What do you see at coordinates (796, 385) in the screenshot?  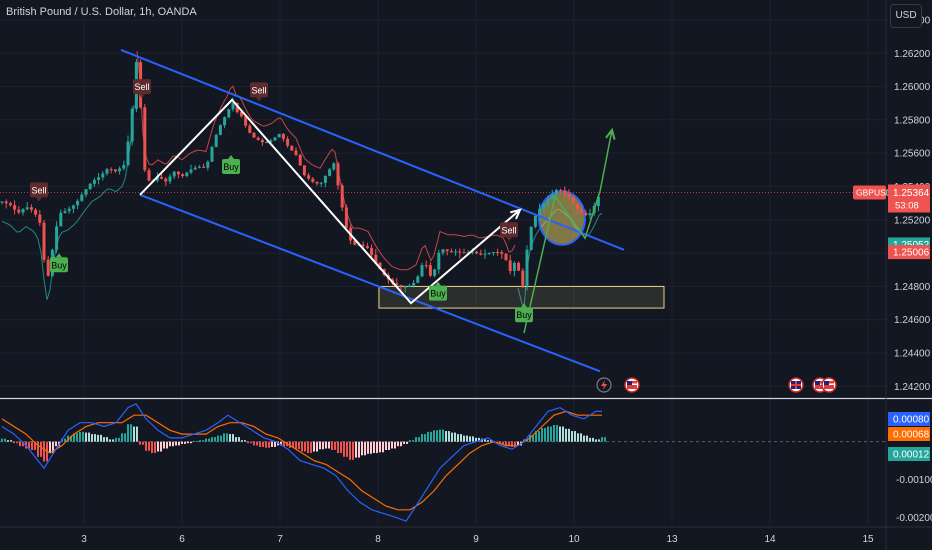 I see `uk-flag-icon` at bounding box center [796, 385].